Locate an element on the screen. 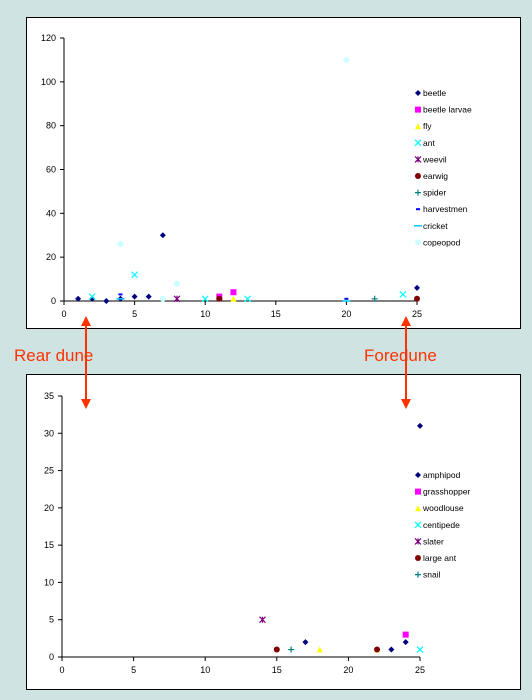 The width and height of the screenshot is (532, 700). foredune-label: Foredune is located at coordinates (400, 355).